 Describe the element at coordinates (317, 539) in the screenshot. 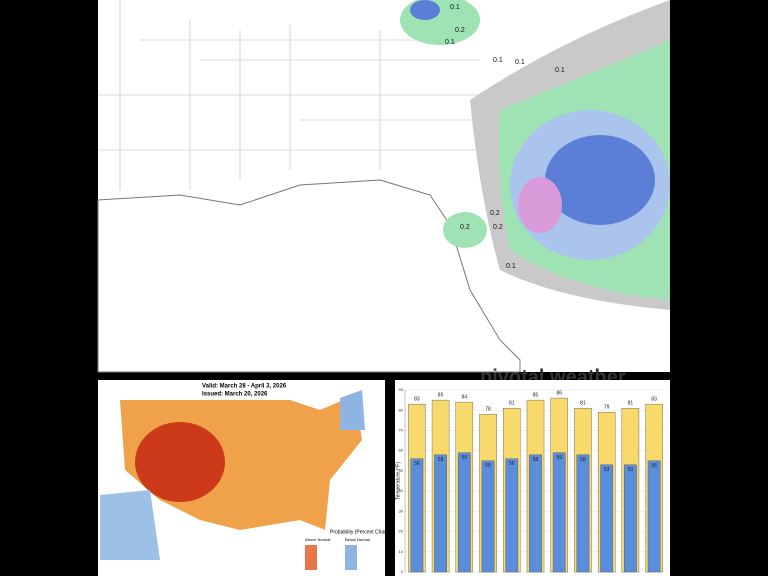

I see `legend-above: Above Normal` at that location.